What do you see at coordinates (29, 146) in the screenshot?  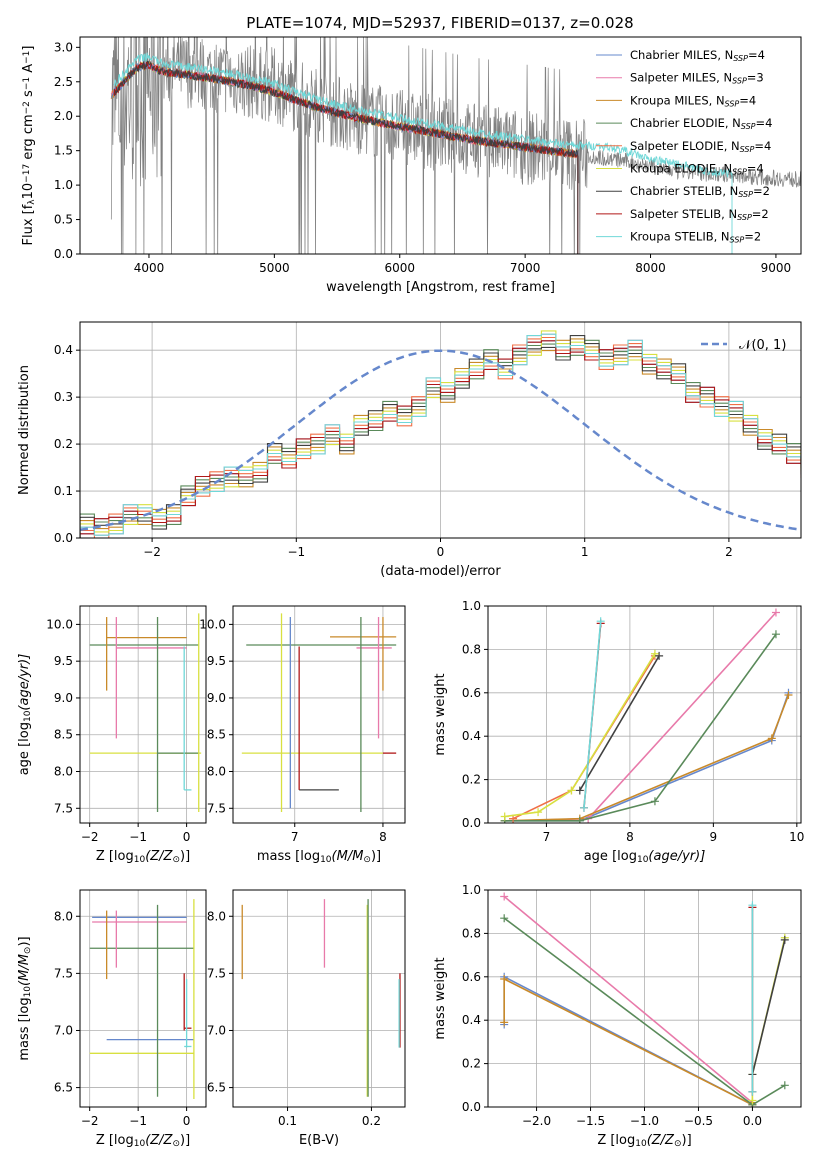 I see `y-axis-label: Flux [fλ10−17 erg cm−2 s−1 A−1]` at bounding box center [29, 146].